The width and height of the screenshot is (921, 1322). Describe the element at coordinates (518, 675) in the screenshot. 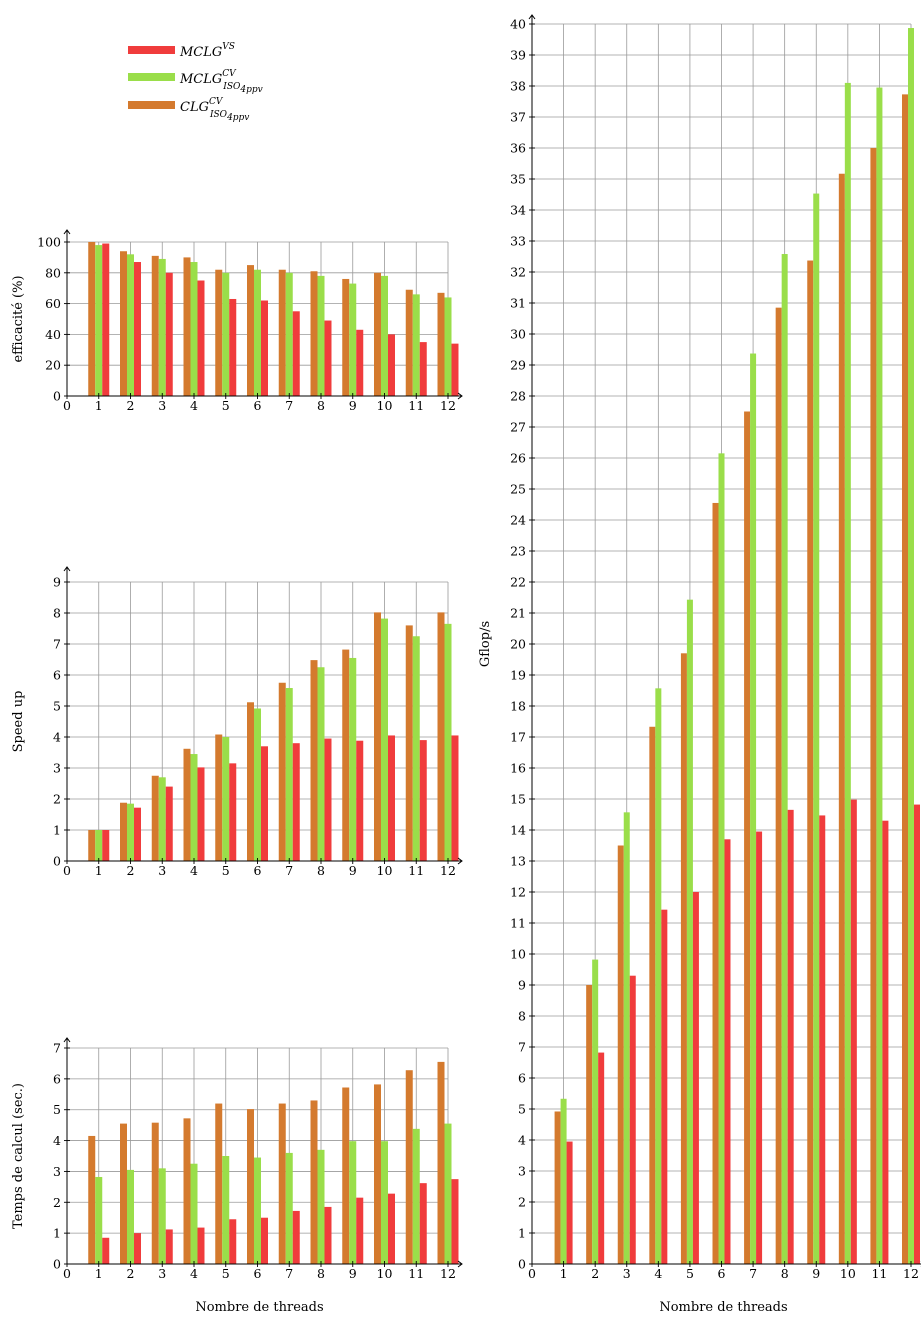

I see `y-tick-label: 19` at that location.